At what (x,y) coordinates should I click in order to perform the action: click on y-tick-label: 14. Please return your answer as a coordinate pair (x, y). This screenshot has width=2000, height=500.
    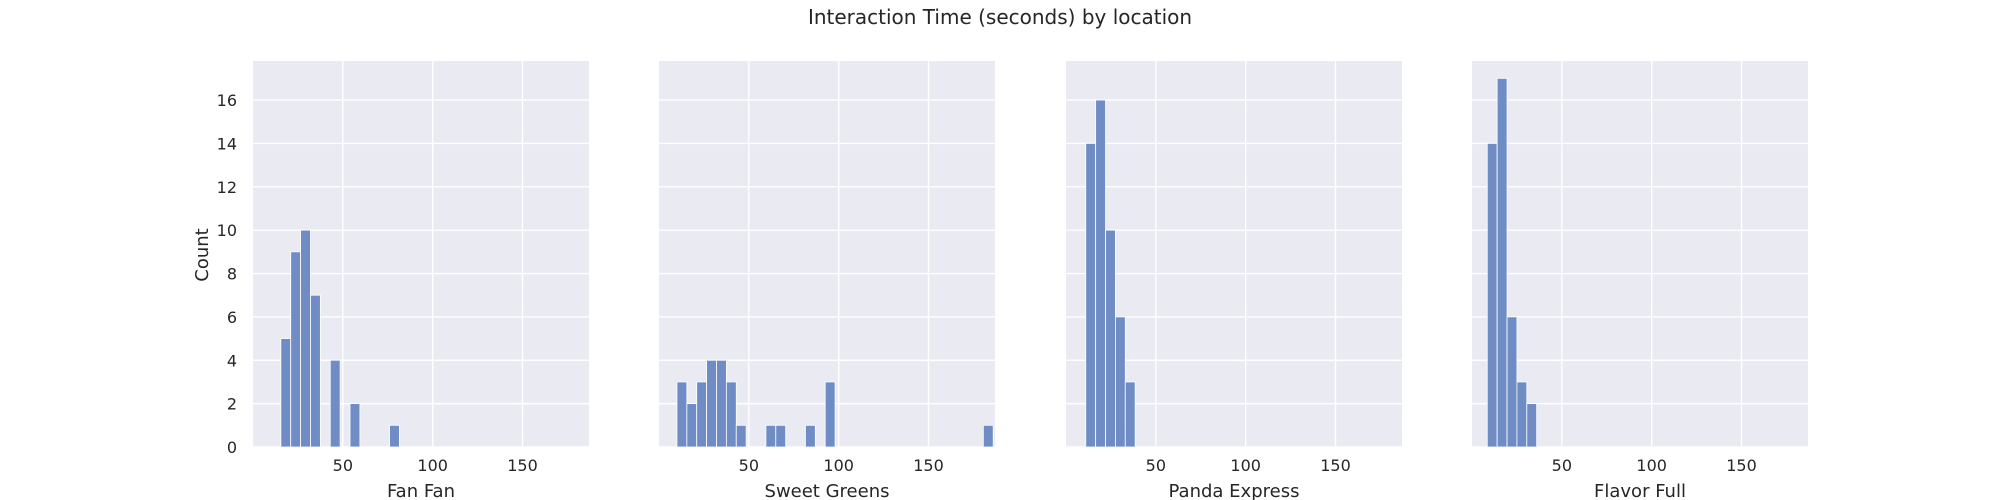
    Looking at the image, I should click on (227, 143).